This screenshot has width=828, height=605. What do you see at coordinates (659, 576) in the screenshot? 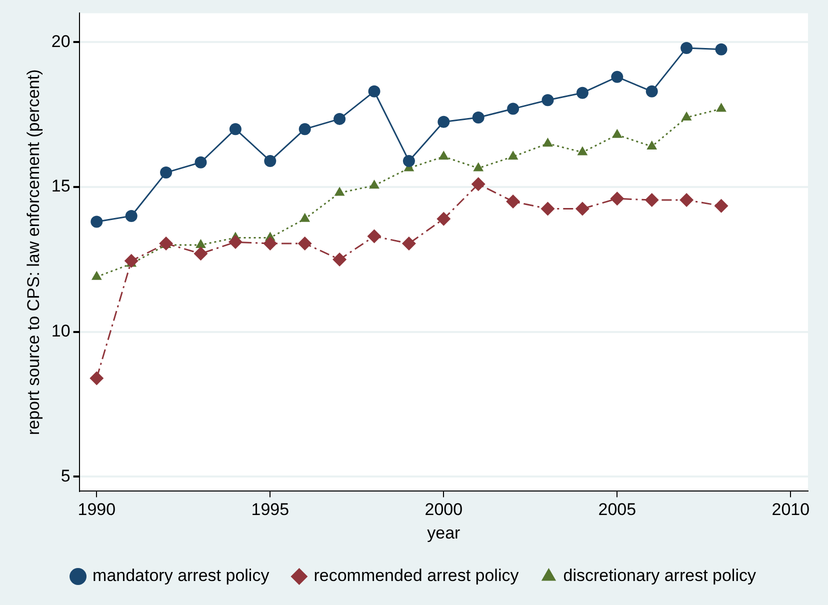
I see `legend-label: discretionary arrest policy` at bounding box center [659, 576].